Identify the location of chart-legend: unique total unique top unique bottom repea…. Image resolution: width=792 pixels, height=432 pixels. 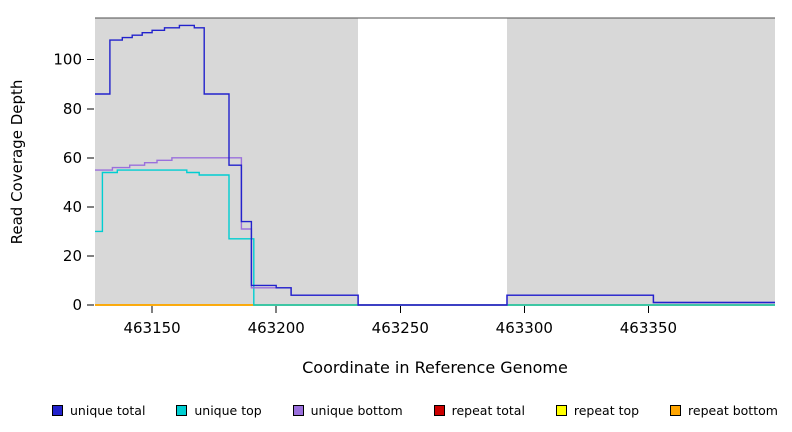
(396, 410).